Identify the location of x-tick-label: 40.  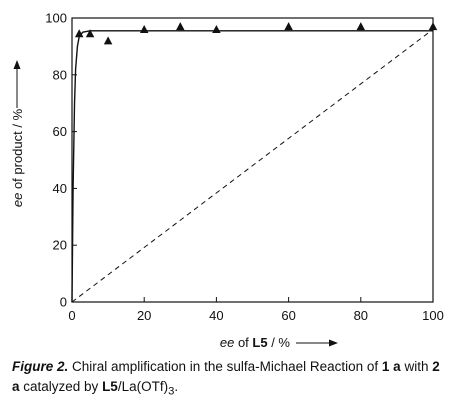
(216, 315).